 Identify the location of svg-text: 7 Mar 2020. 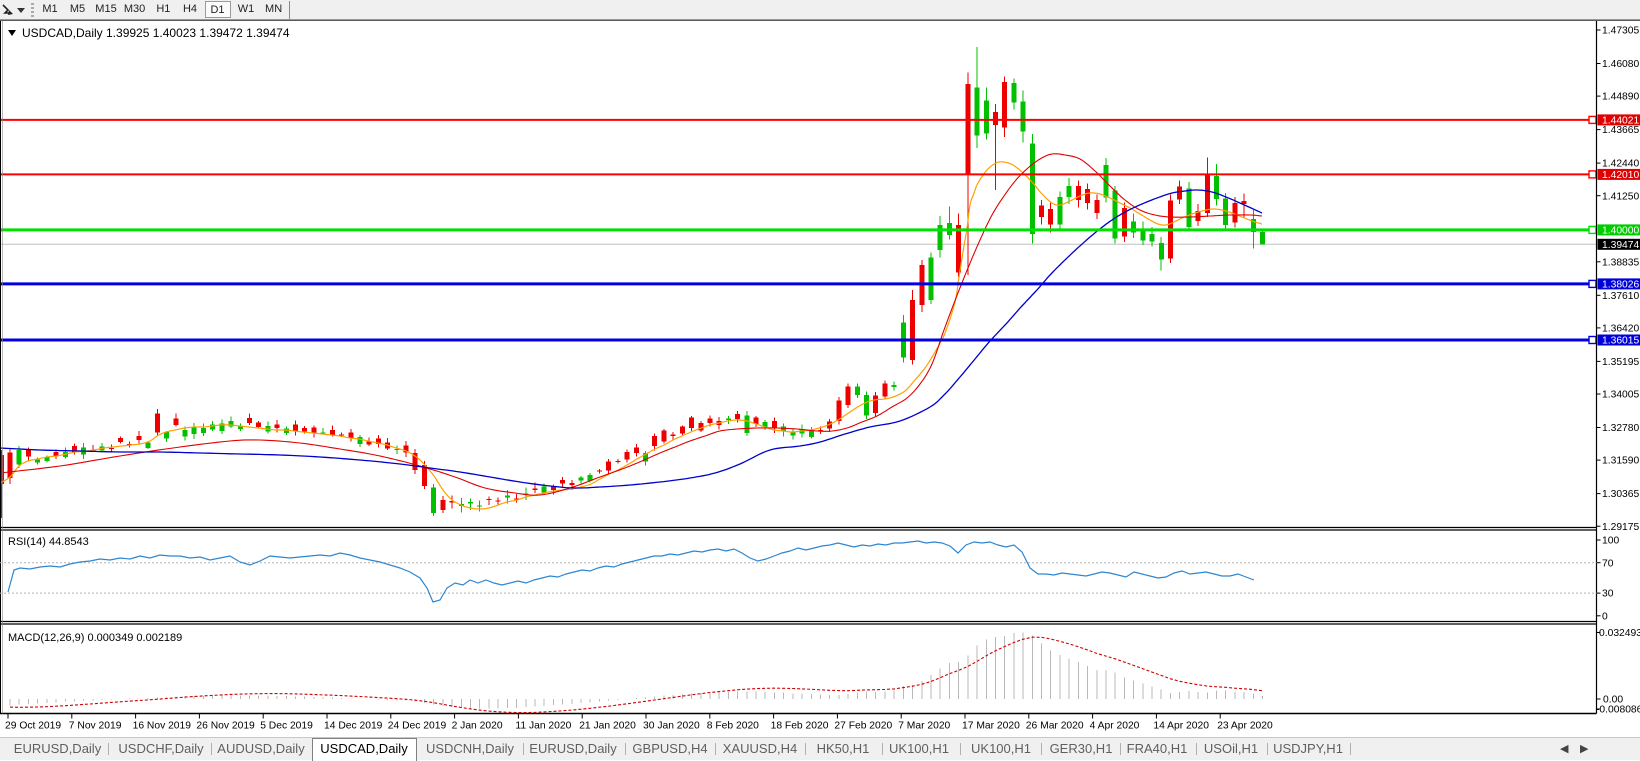
(924, 726).